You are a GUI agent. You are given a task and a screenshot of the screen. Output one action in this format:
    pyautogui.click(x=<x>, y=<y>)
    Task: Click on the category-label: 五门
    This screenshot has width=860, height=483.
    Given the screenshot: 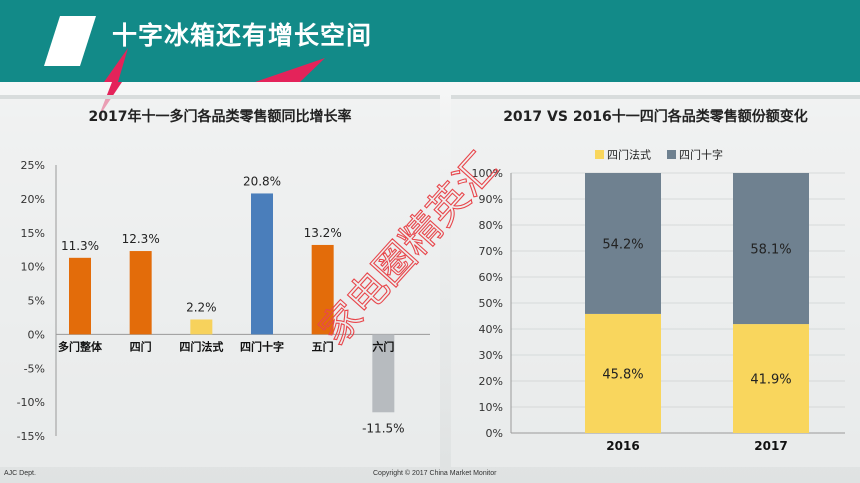 What is the action you would take?
    pyautogui.click(x=323, y=346)
    